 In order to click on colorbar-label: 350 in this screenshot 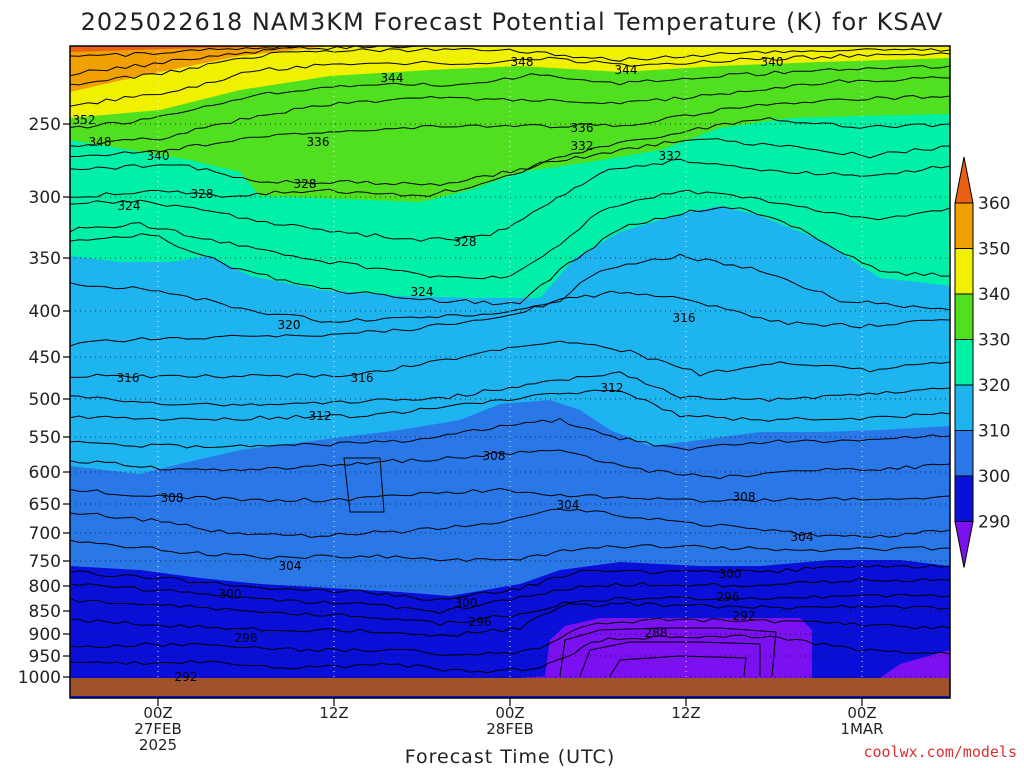, I will do `click(994, 250)`.